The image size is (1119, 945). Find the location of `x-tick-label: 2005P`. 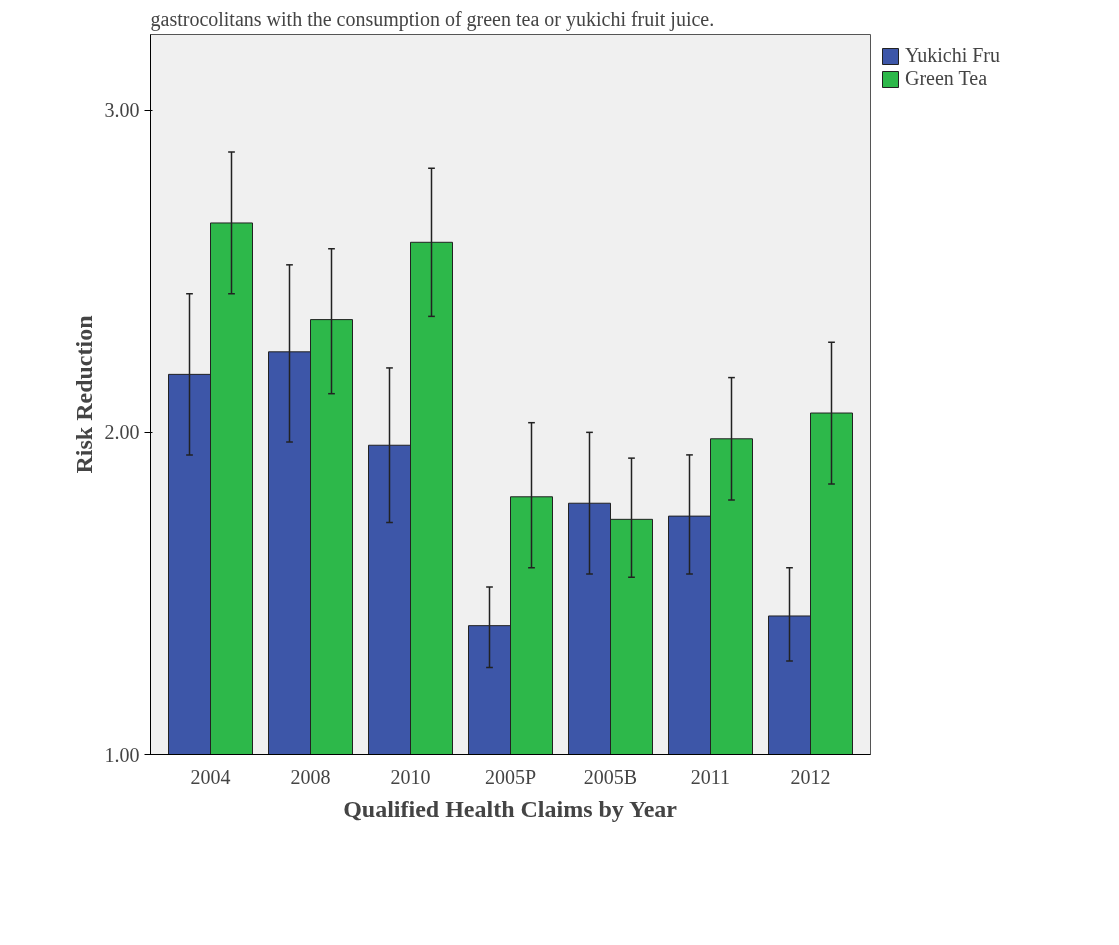

x-tick-label: 2005P is located at coordinates (510, 776).